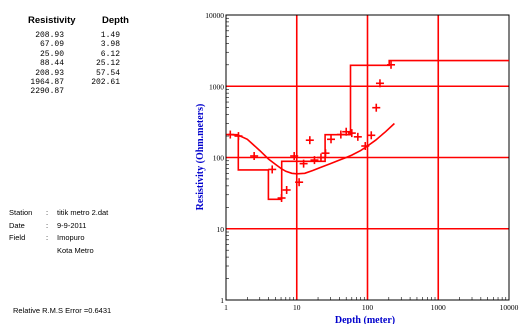 Image resolution: width=526 pixels, height=324 pixels. What do you see at coordinates (110, 45) in the screenshot?
I see `depth-value: 3.98` at bounding box center [110, 45].